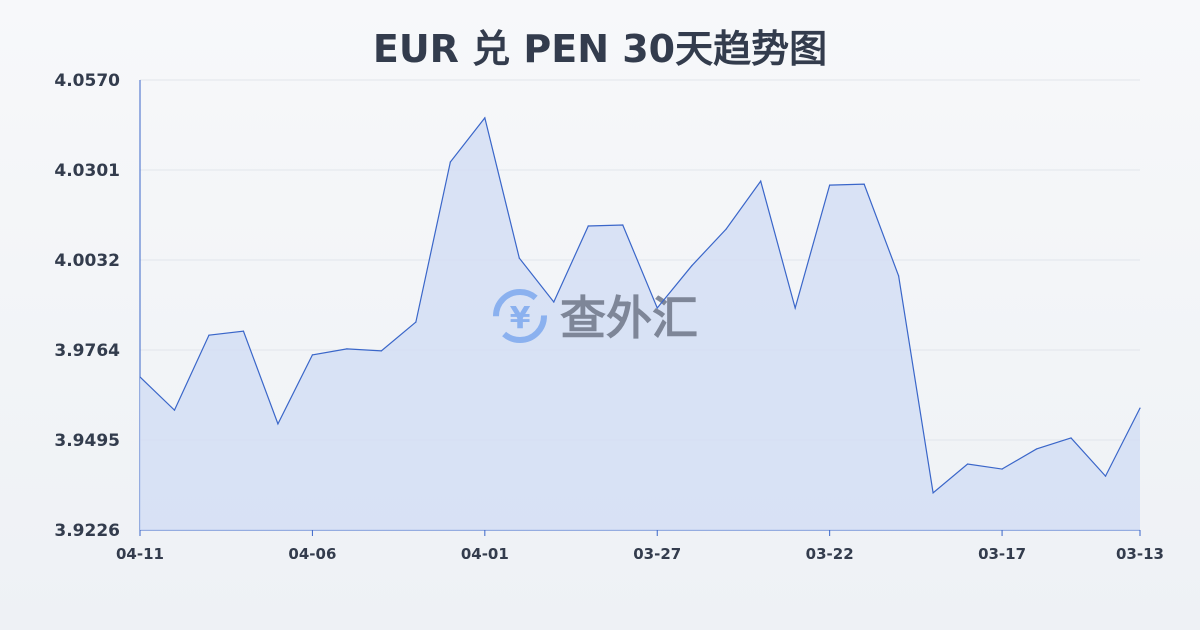 This screenshot has height=630, width=1200. I want to click on y-tick-label: 4.0032, so click(87, 261).